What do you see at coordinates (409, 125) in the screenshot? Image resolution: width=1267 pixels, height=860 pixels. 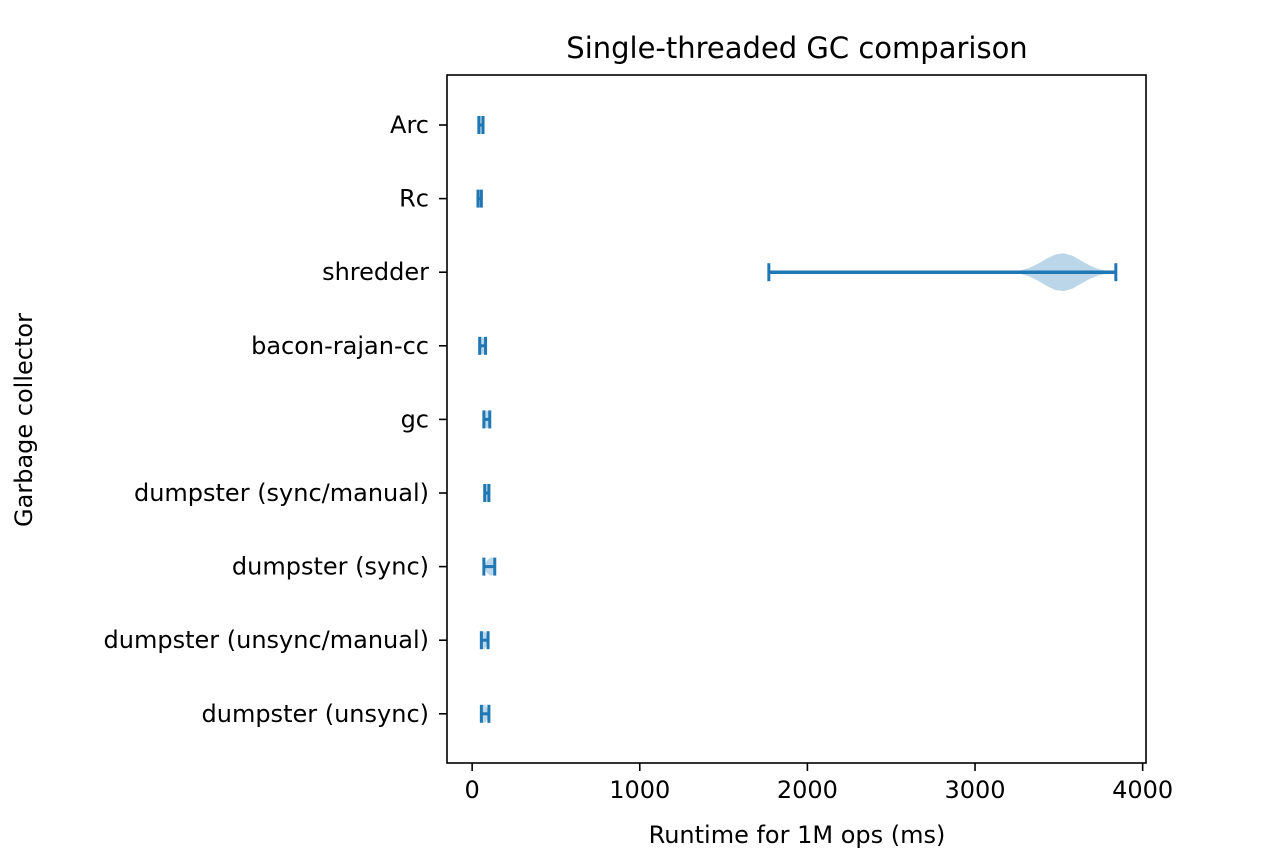 I see `y-tick-label: Arc` at bounding box center [409, 125].